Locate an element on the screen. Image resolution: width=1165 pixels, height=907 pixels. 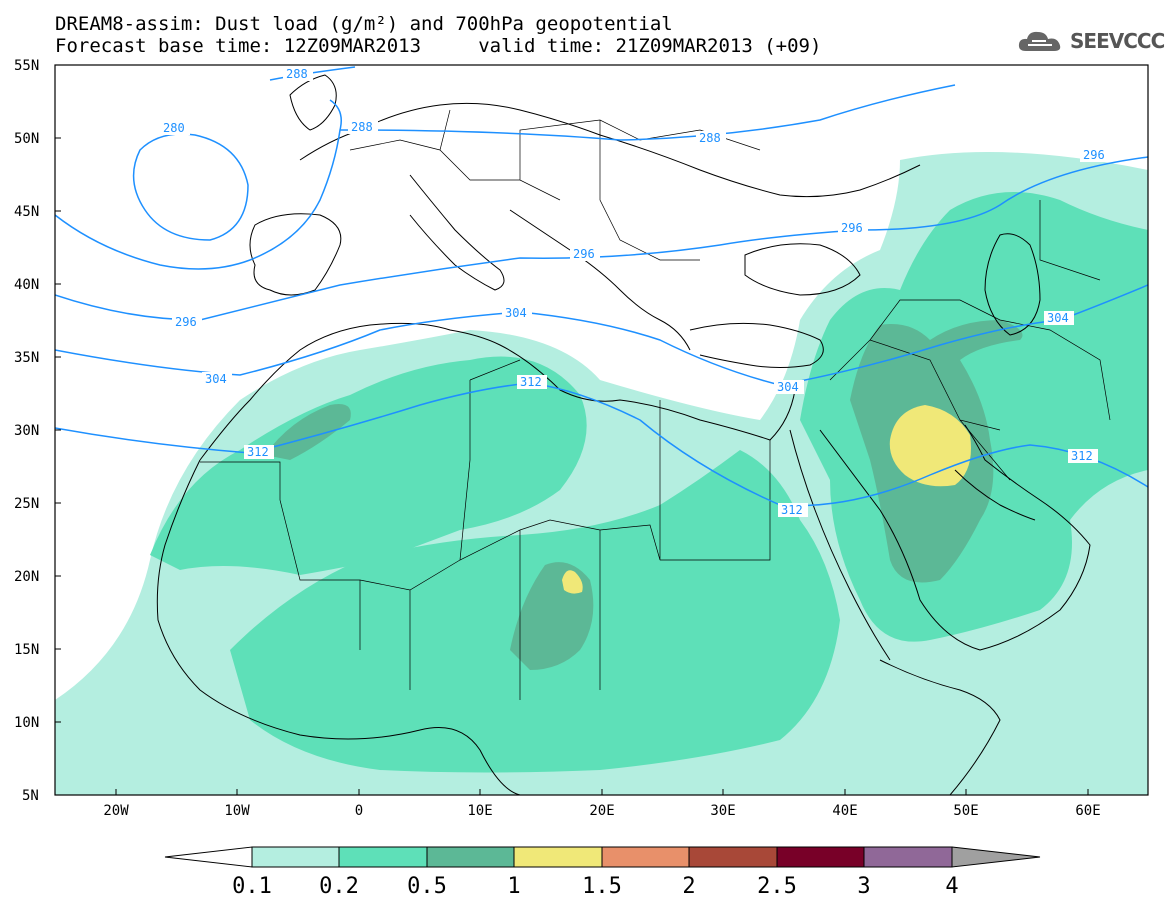
colorbar-left-arrow is located at coordinates (208, 857).